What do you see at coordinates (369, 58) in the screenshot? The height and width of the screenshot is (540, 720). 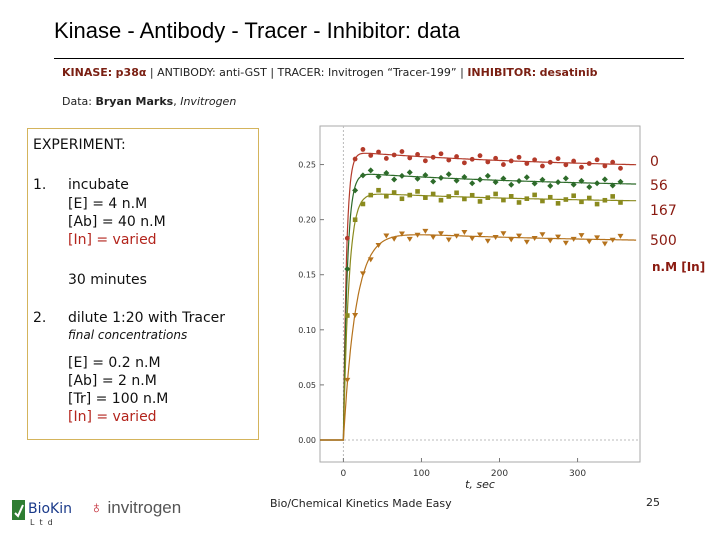 I see `title-divider` at bounding box center [369, 58].